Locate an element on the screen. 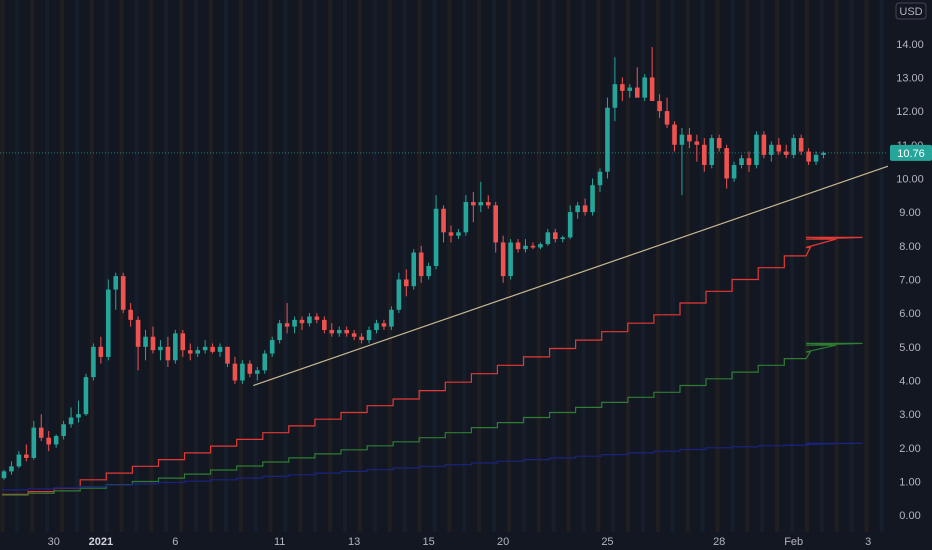  price-tag is located at coordinates (911, 152).